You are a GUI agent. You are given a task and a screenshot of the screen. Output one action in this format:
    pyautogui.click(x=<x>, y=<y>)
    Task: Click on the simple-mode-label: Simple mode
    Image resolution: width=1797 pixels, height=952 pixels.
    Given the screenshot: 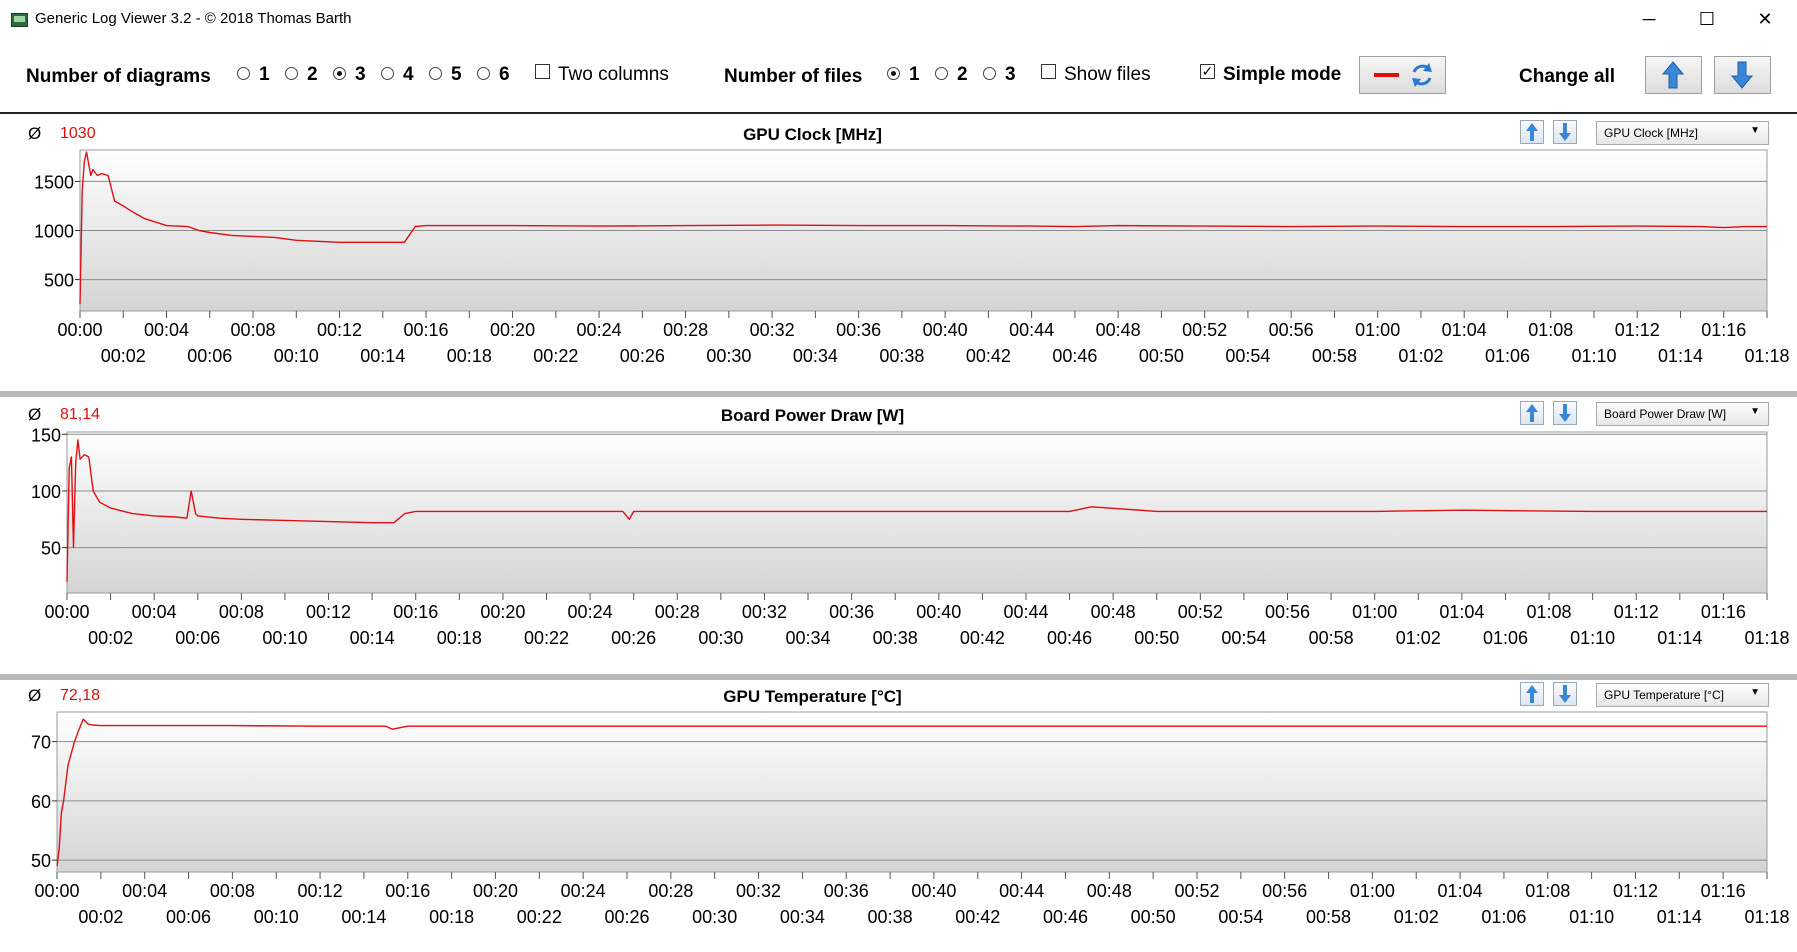 What is the action you would take?
    pyautogui.click(x=1282, y=74)
    